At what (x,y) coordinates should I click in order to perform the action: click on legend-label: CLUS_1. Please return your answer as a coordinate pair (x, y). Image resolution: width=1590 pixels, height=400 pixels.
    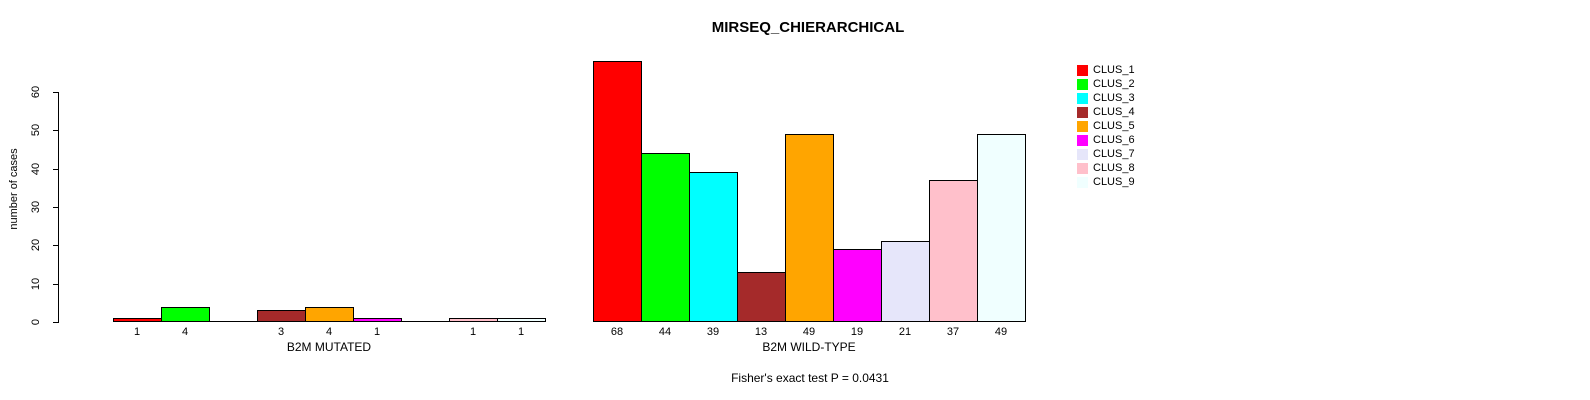
    Looking at the image, I should click on (1114, 69).